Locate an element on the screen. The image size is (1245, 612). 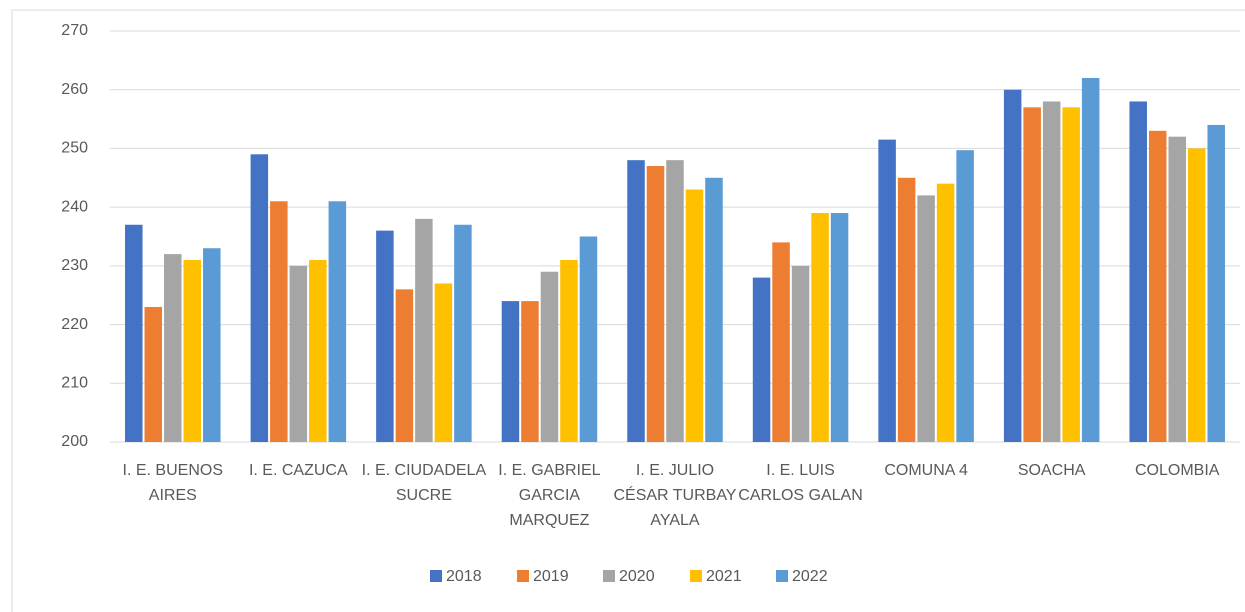
x-tick-label: I. E. GABRIEL GARCIA MARQUEZ is located at coordinates (549, 495).